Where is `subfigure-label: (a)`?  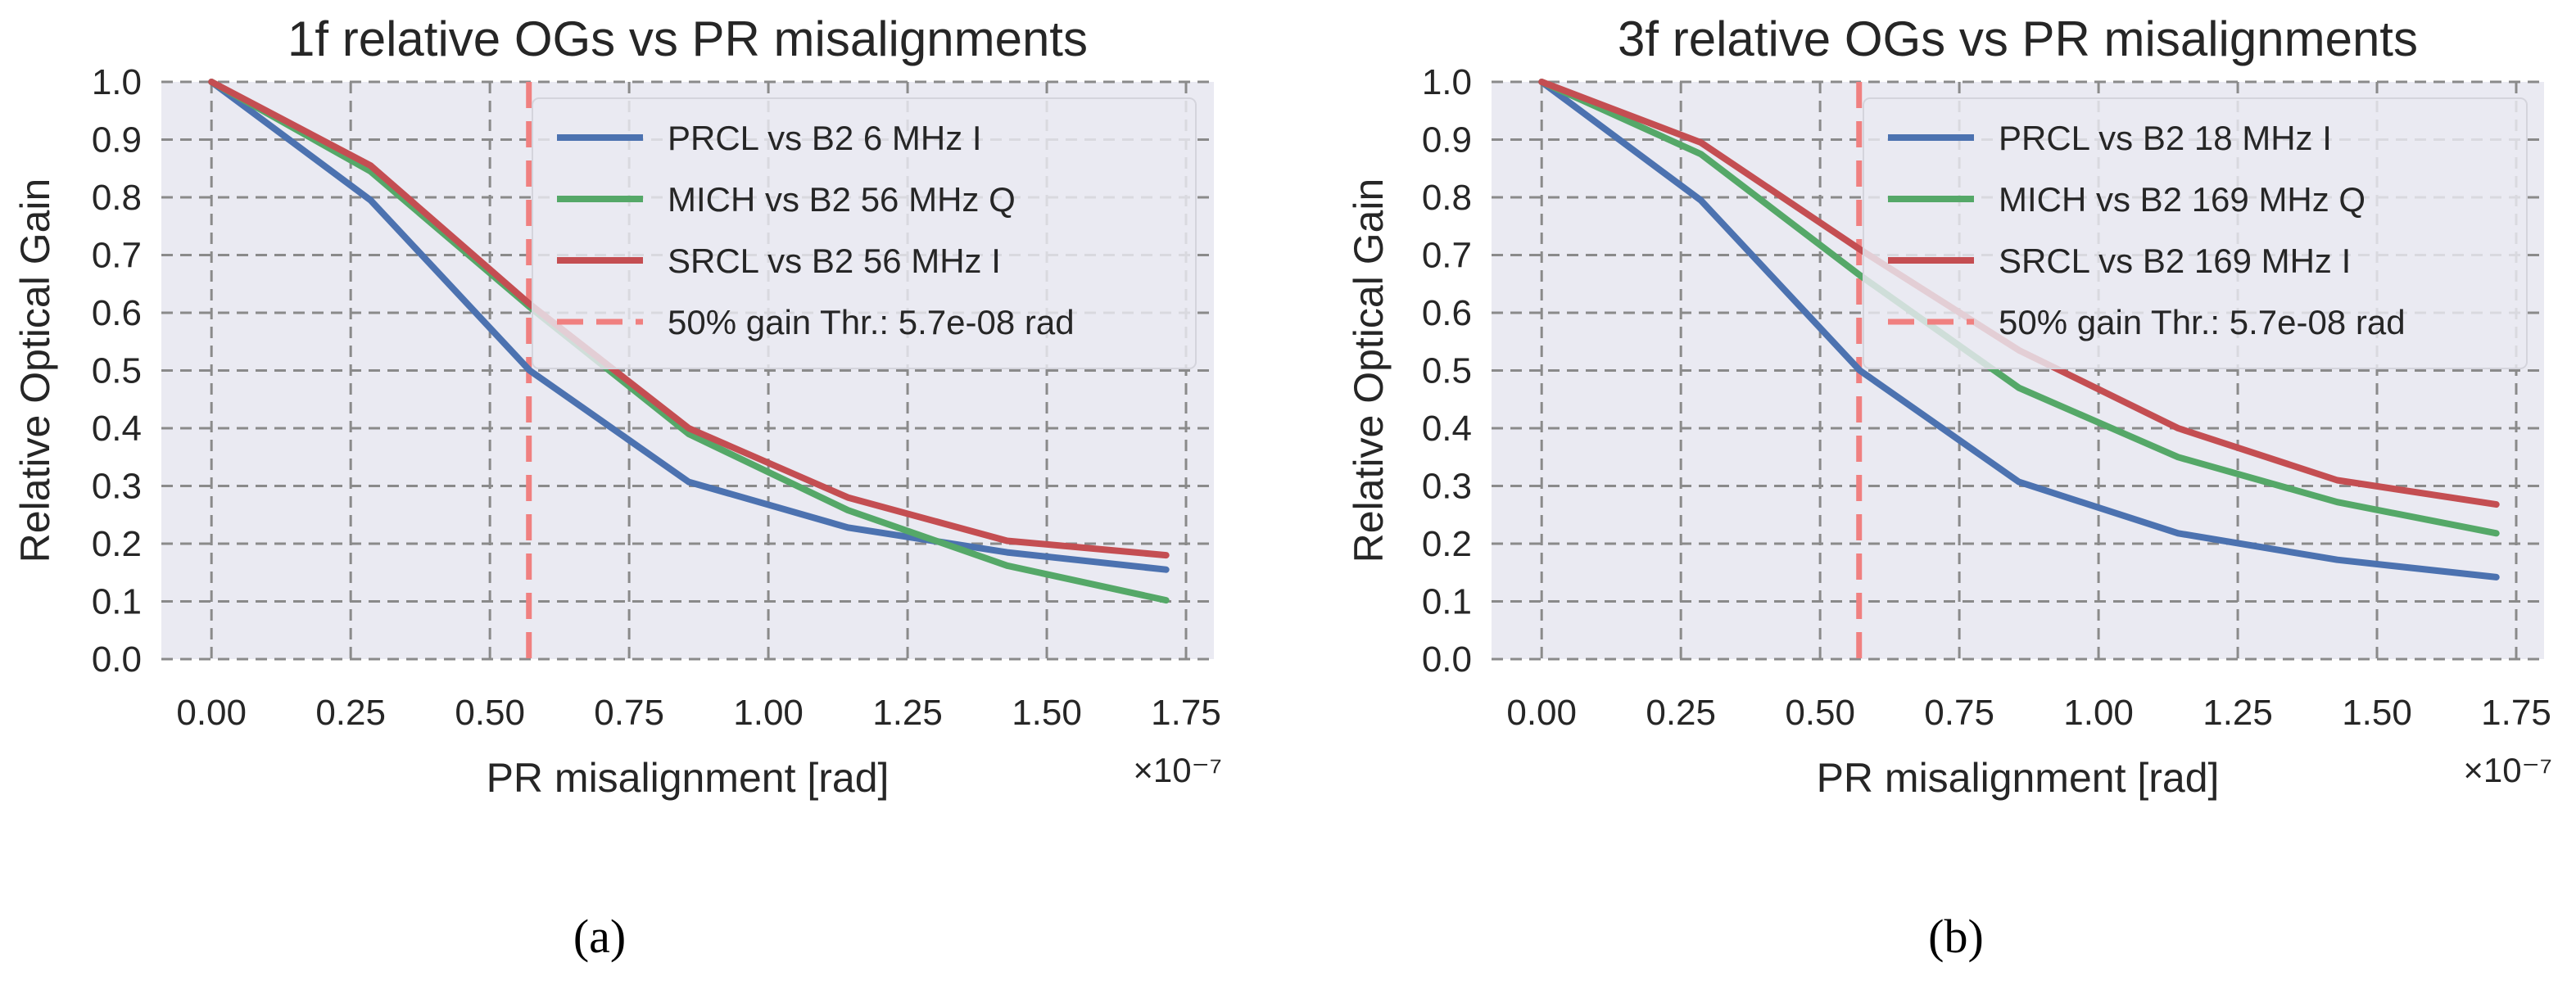 subfigure-label: (a) is located at coordinates (599, 937).